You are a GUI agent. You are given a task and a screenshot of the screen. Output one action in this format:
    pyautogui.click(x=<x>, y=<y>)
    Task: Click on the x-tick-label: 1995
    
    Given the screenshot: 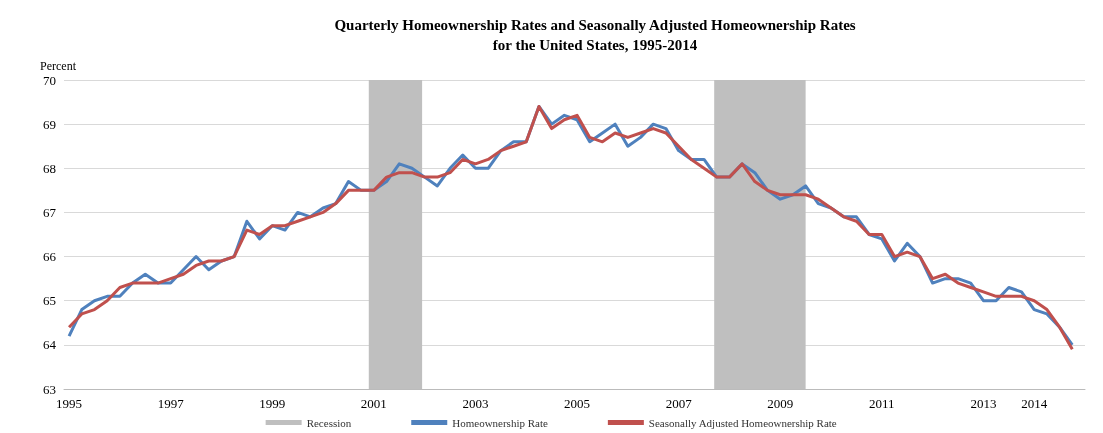 What is the action you would take?
    pyautogui.click(x=69, y=403)
    